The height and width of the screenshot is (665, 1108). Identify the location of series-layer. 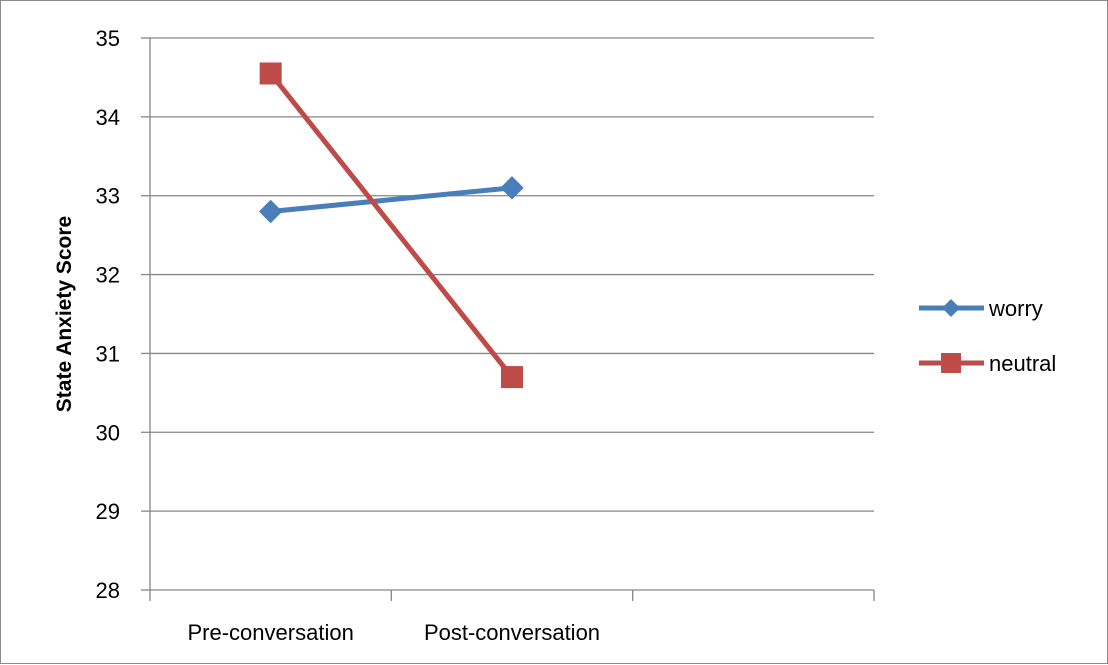
(391, 225).